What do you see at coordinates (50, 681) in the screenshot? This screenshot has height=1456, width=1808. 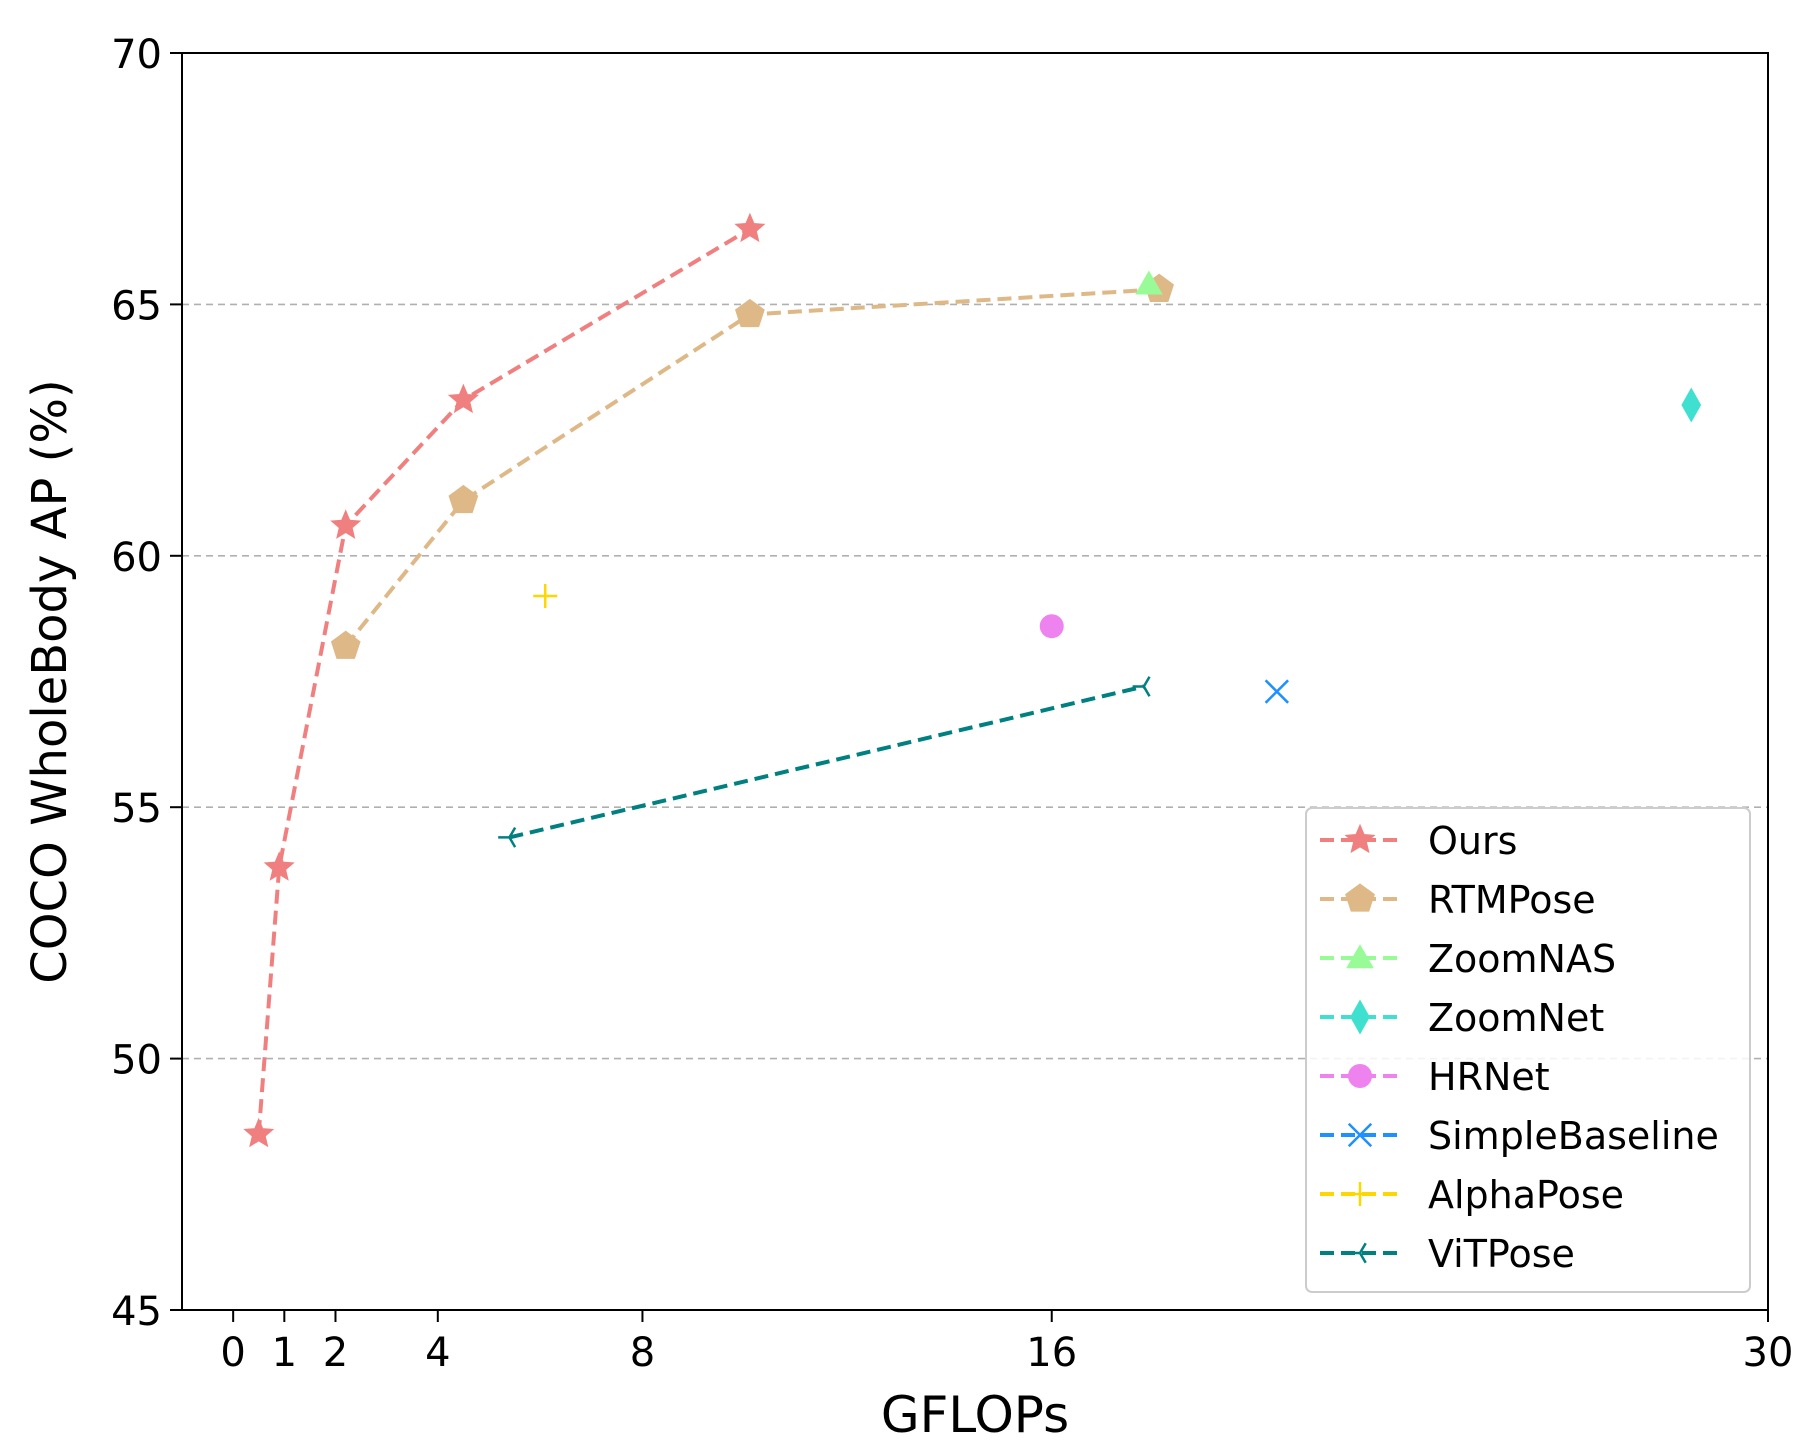 I see `y-axis-label: COCO WholeBody AP (%)` at bounding box center [50, 681].